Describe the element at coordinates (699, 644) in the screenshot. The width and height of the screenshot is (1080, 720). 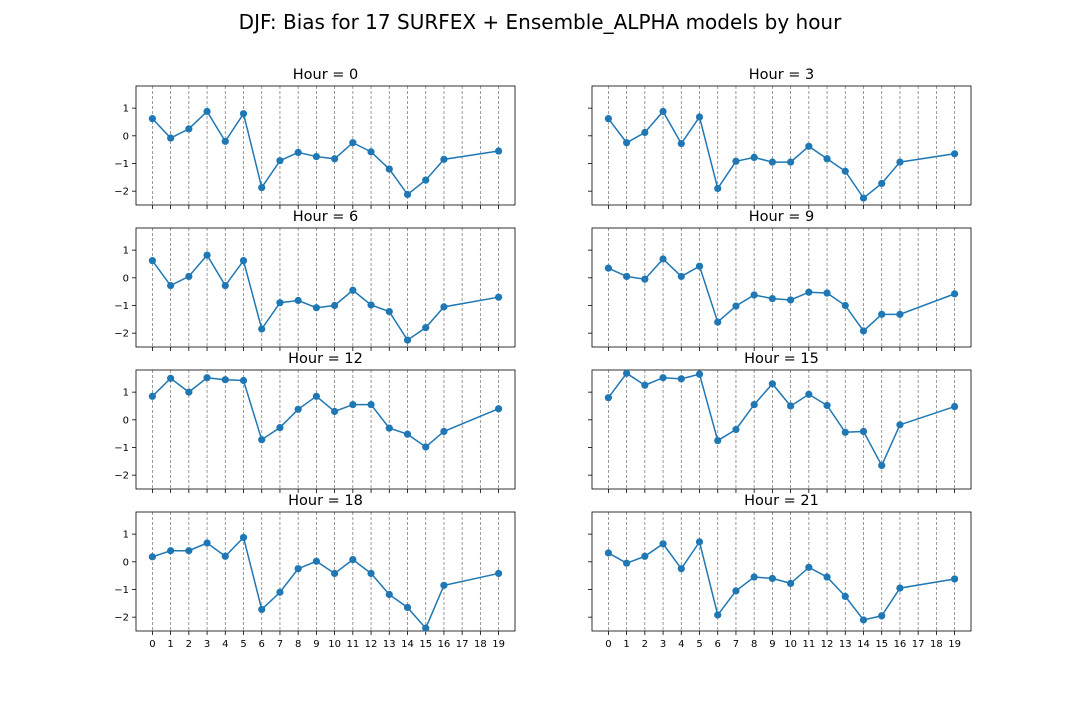
I see `x-tick-label: 5` at that location.